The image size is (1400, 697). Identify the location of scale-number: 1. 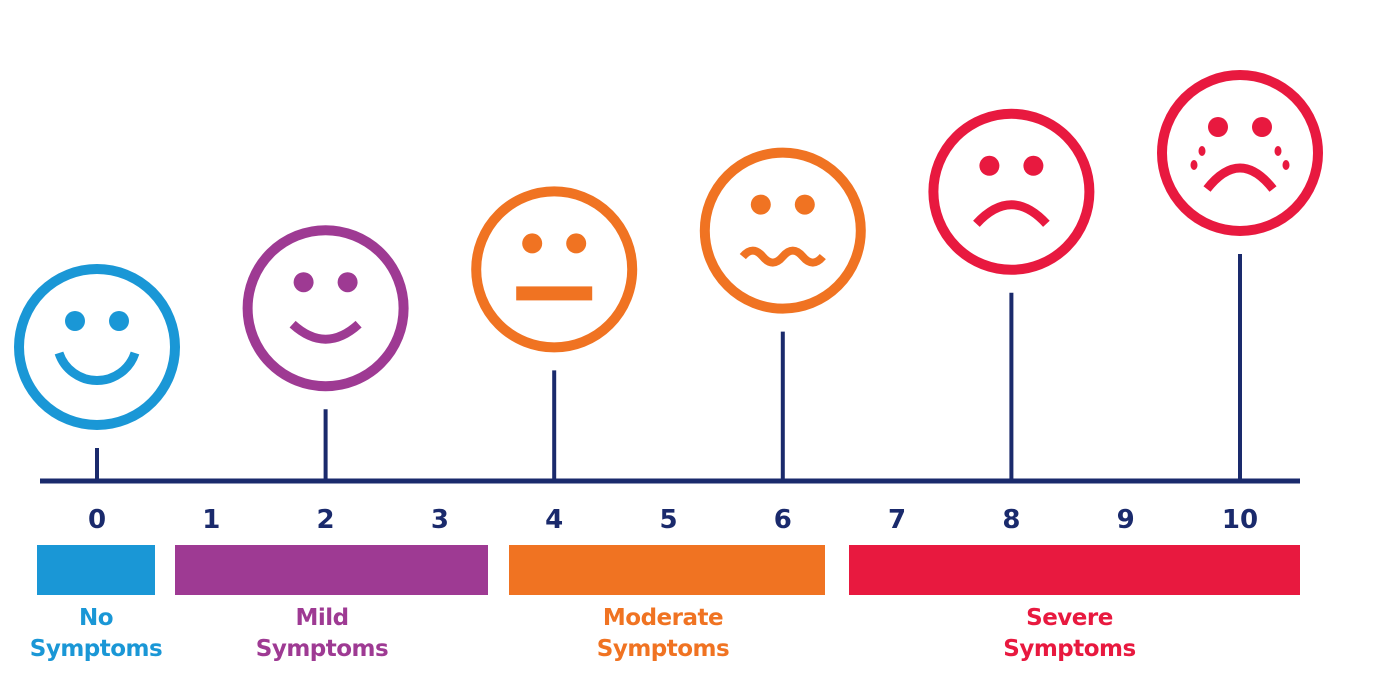
(211, 520).